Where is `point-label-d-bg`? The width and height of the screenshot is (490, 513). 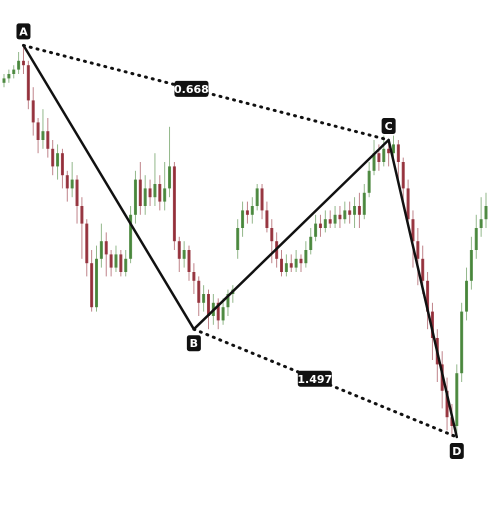 point-label-d-bg is located at coordinates (456, 451).